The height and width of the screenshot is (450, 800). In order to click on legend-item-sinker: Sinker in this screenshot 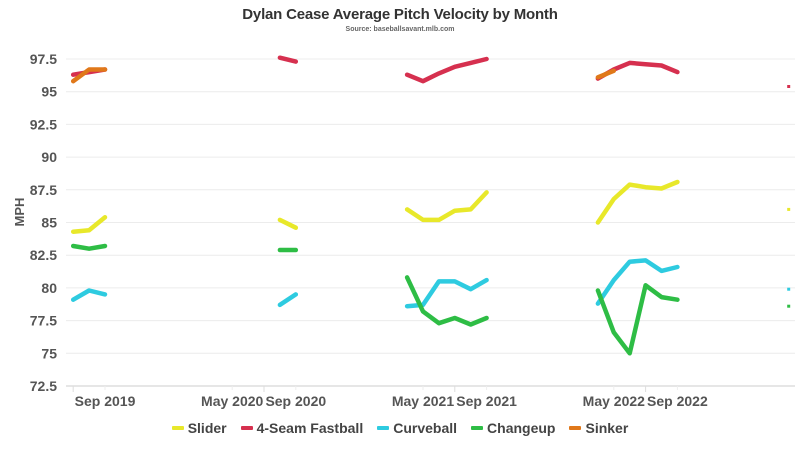, I will do `click(598, 428)`.